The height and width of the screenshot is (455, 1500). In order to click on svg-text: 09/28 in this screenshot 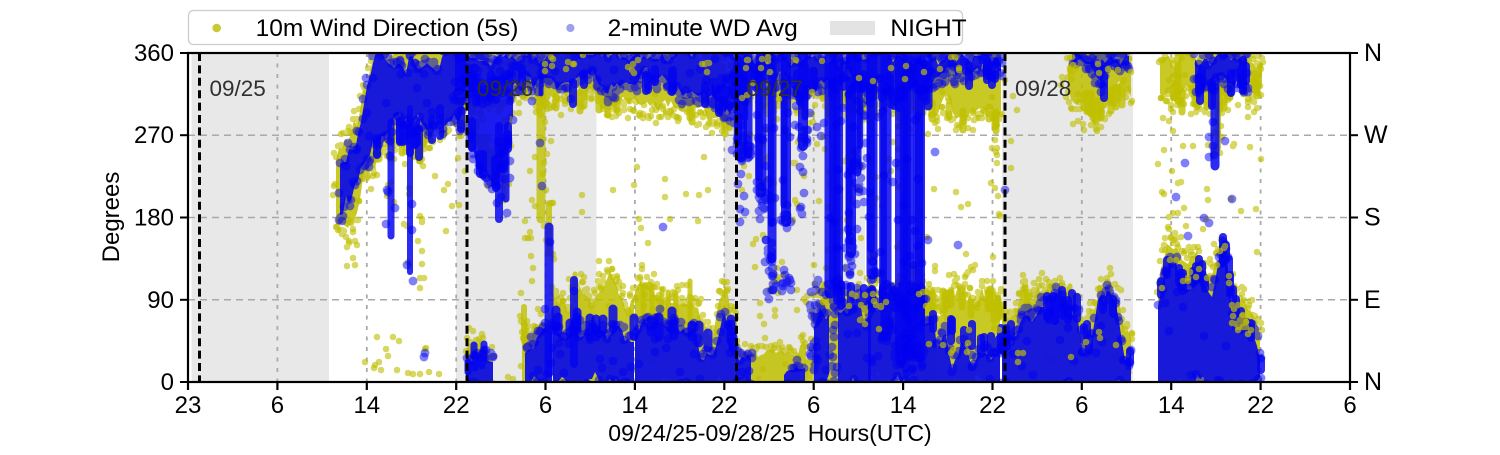, I will do `click(1043, 88)`.